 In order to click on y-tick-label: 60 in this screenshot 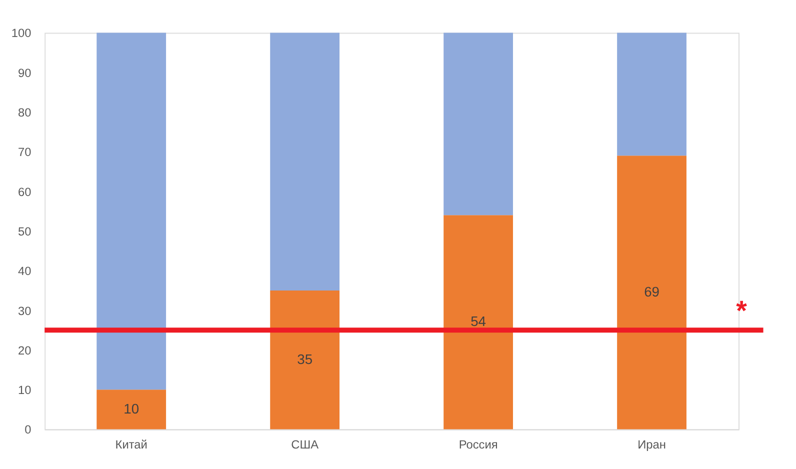, I will do `click(25, 191)`.